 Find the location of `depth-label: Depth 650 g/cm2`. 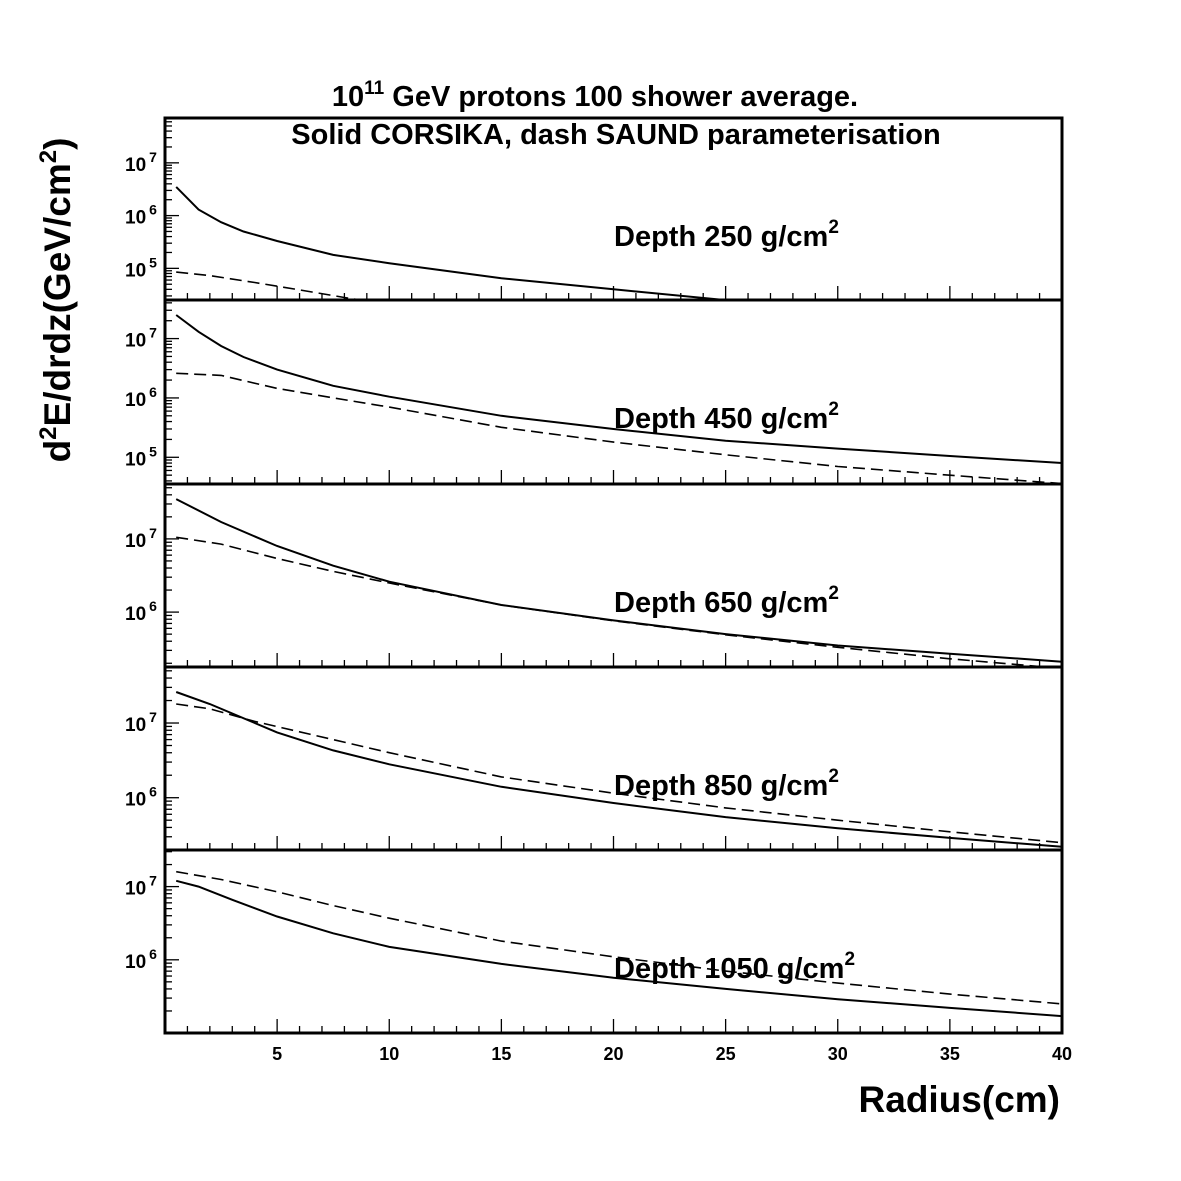

depth-label: Depth 650 g/cm2 is located at coordinates (726, 601).